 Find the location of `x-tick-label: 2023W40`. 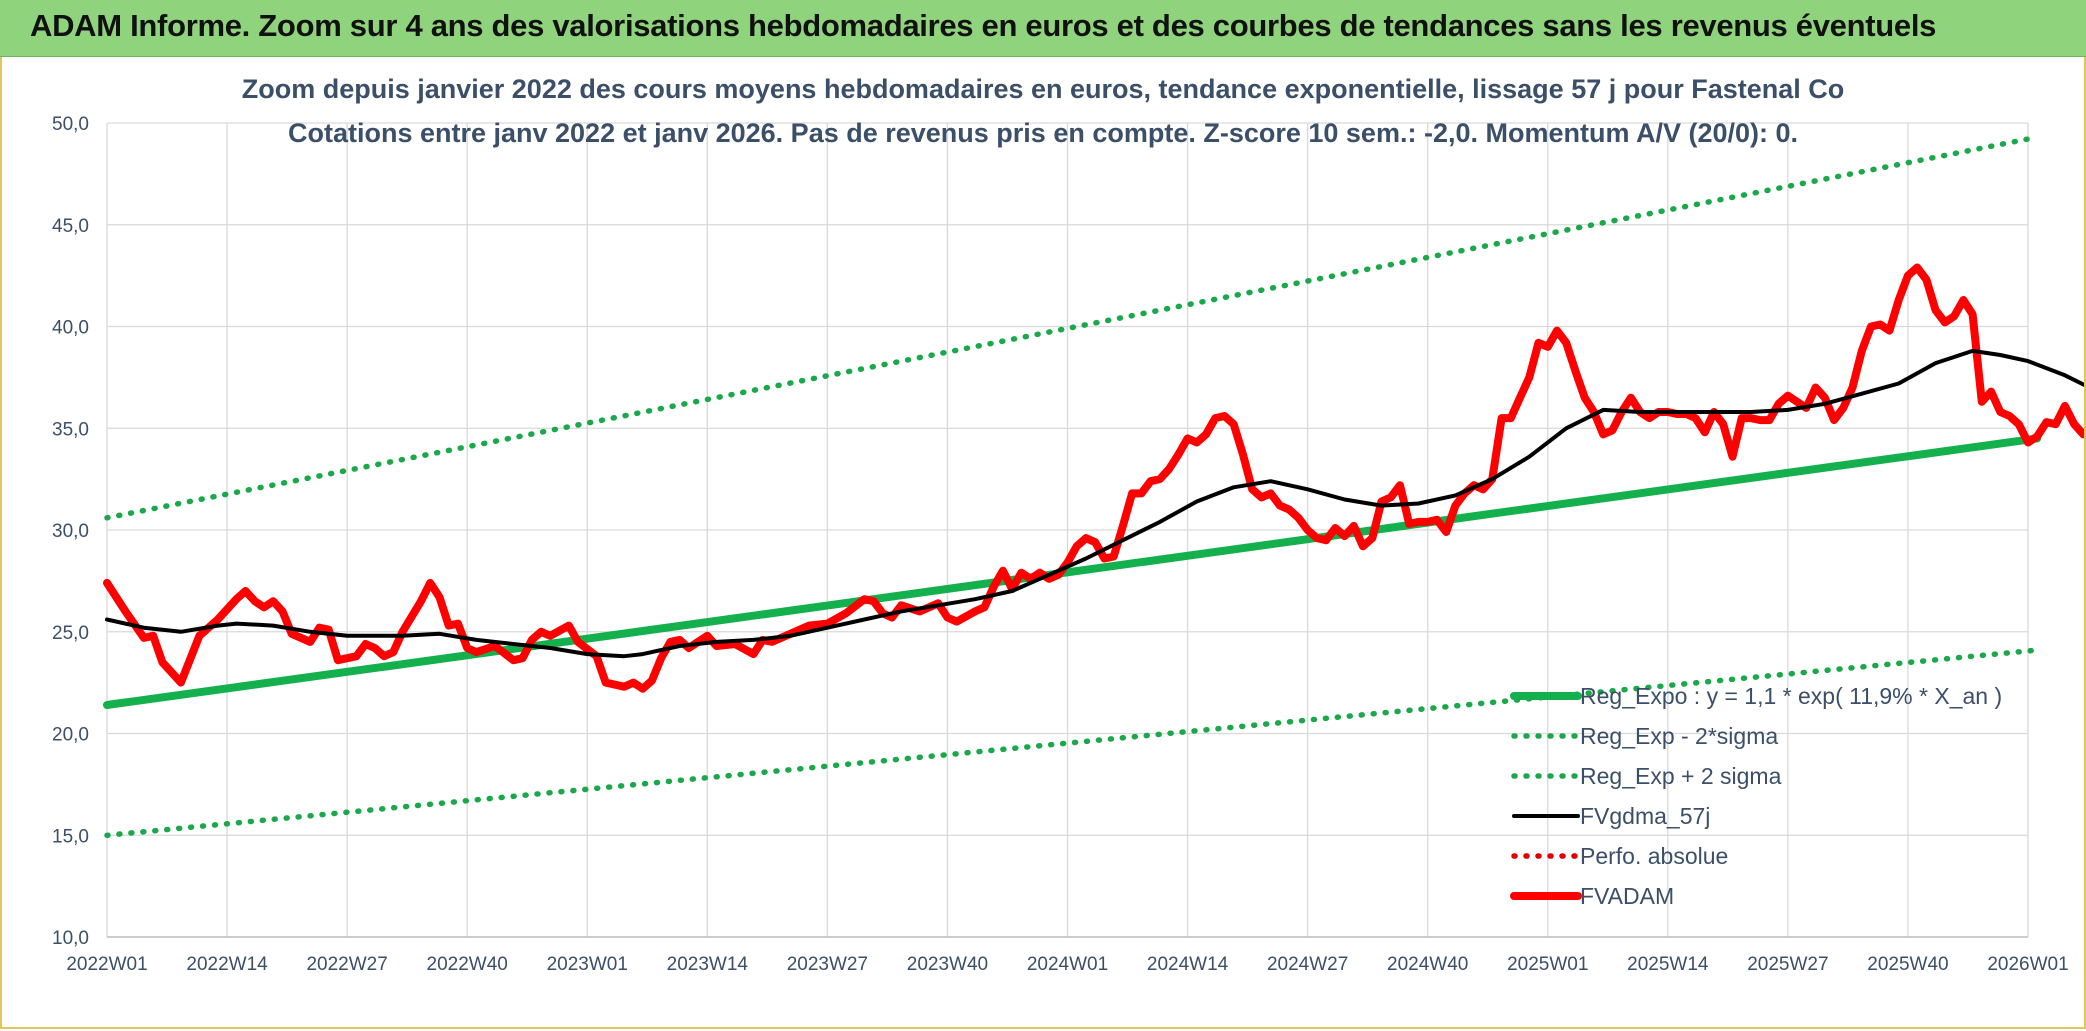

x-tick-label: 2023W40 is located at coordinates (947, 964).